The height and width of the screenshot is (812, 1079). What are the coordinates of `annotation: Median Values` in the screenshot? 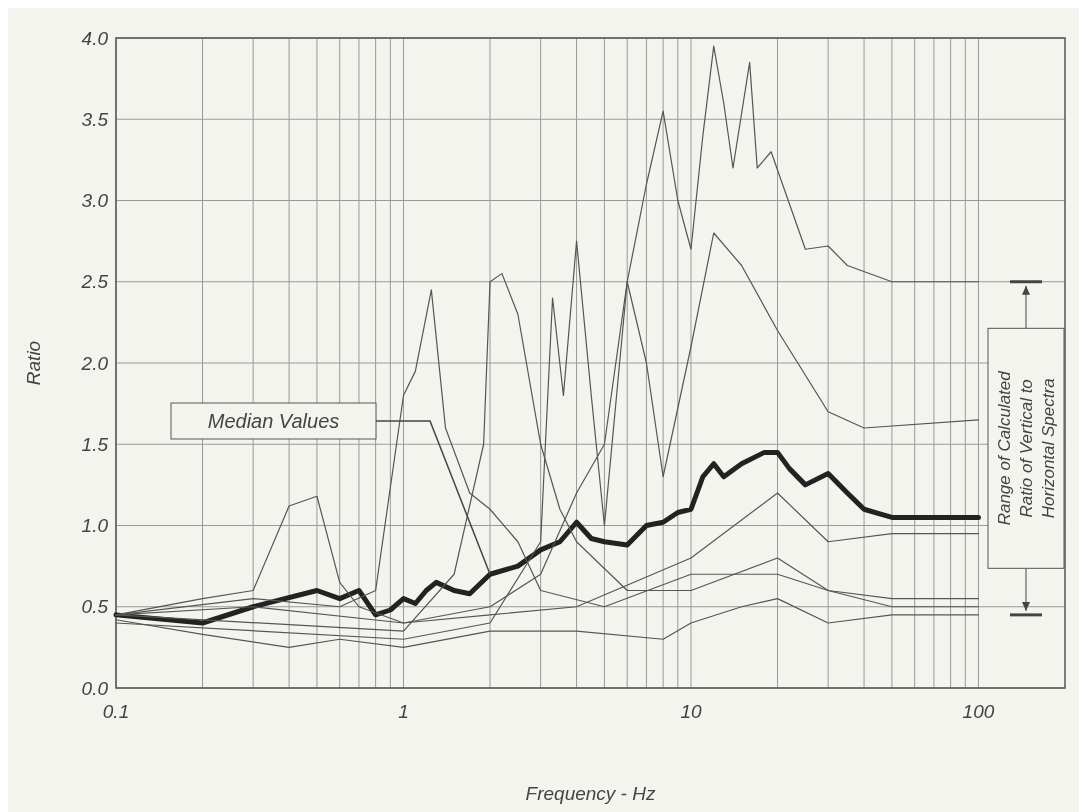 It's located at (273, 421).